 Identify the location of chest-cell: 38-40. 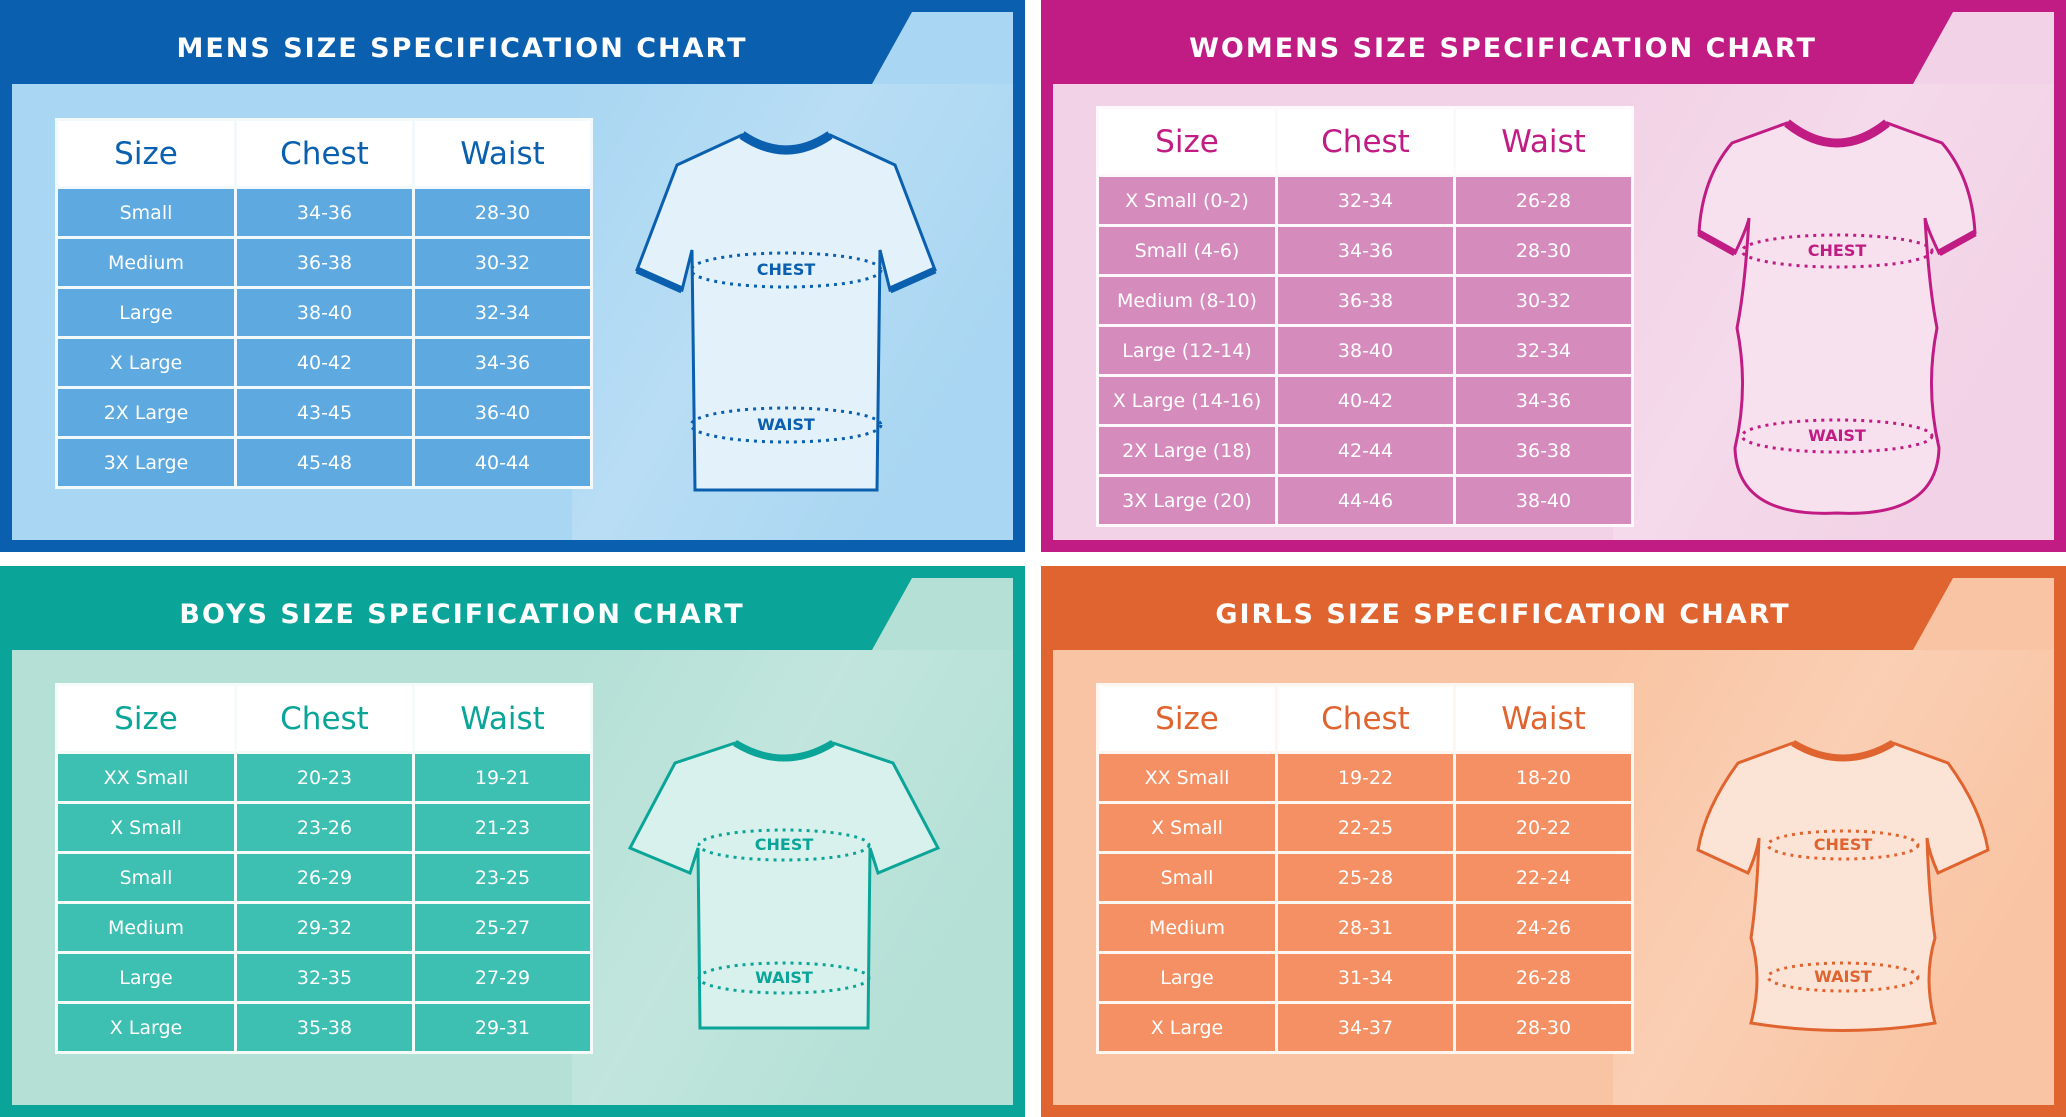
(324, 312).